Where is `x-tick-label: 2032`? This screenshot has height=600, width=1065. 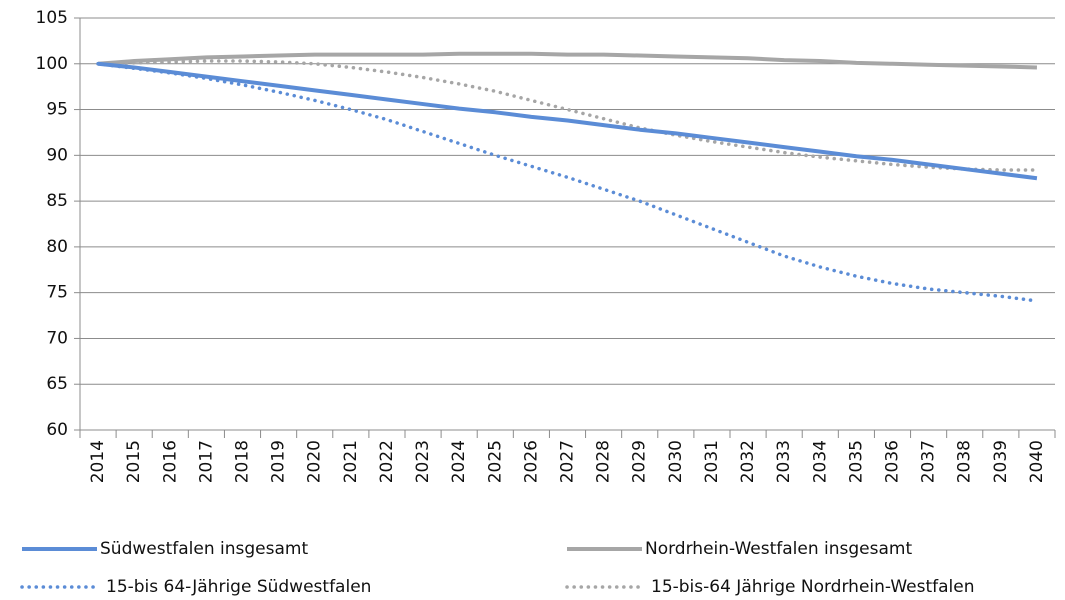
x-tick-label: 2032 is located at coordinates (748, 461).